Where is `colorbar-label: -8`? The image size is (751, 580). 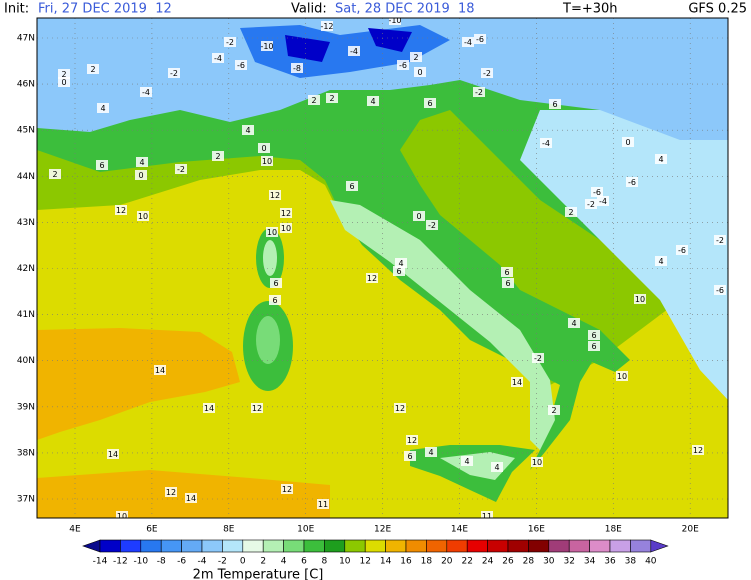
colorbar-label: -8 is located at coordinates (161, 562).